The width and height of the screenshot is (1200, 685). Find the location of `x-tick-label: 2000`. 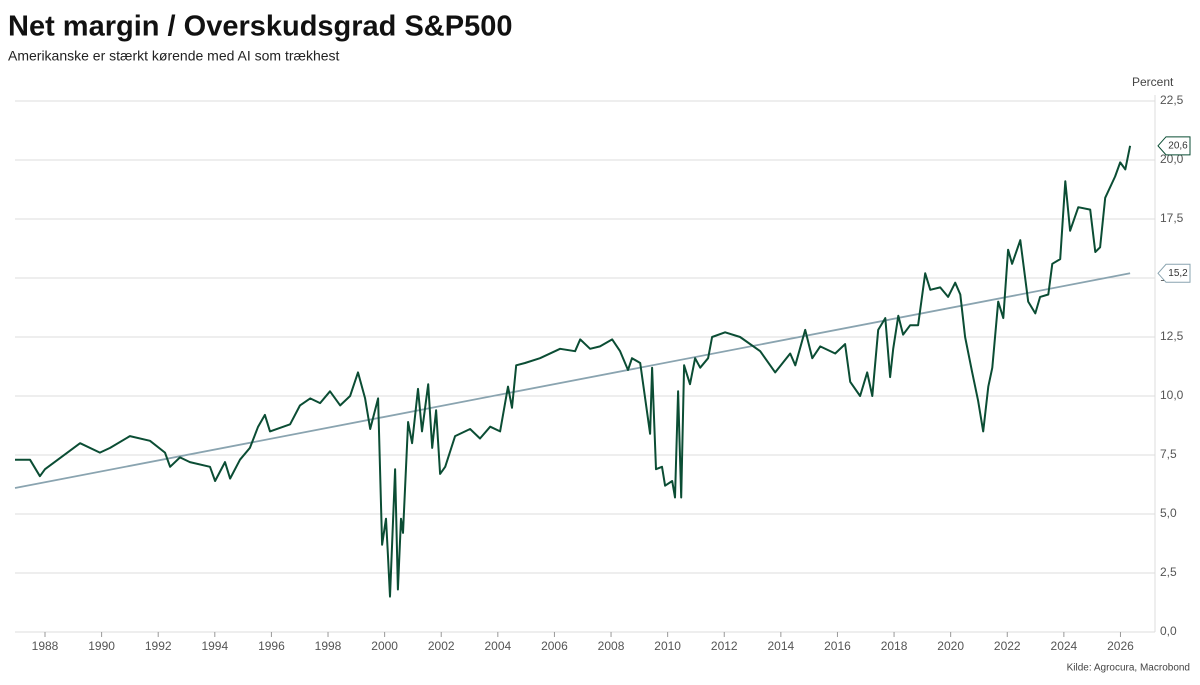

x-tick-label: 2000 is located at coordinates (384, 646).